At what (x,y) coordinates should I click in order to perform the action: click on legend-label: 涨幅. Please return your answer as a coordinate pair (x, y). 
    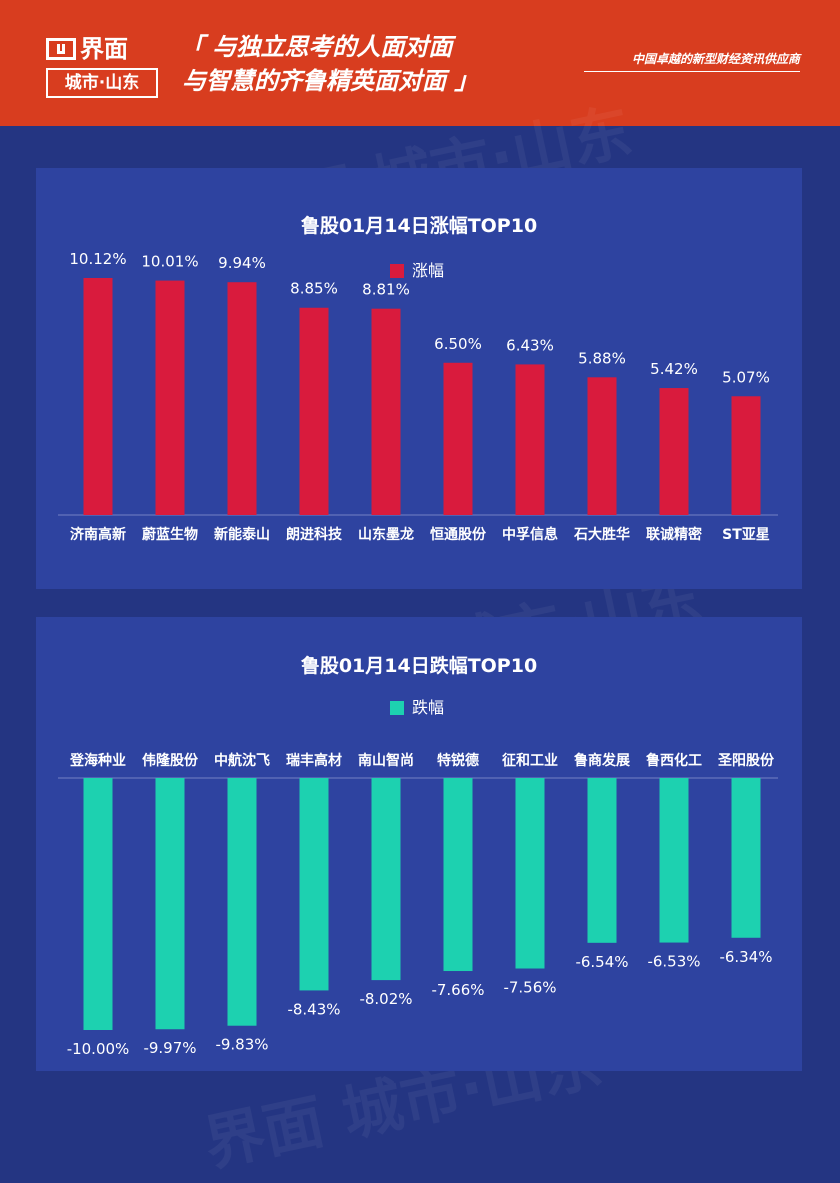
    Looking at the image, I should click on (428, 270).